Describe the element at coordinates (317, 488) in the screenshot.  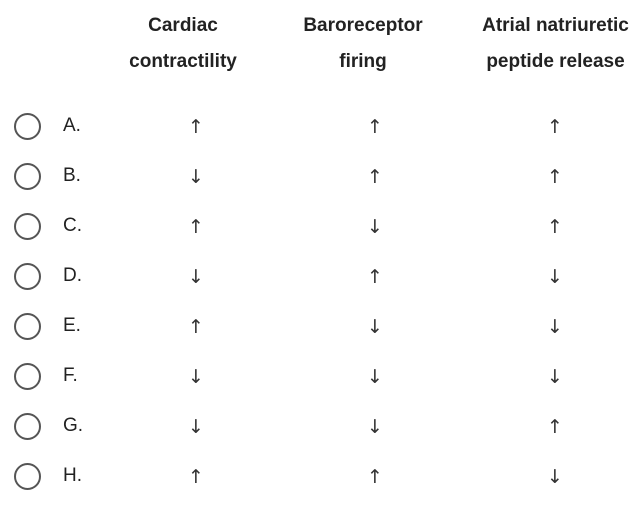
I see `answer-option-h: H. ↑ ↑ ↓` at that location.